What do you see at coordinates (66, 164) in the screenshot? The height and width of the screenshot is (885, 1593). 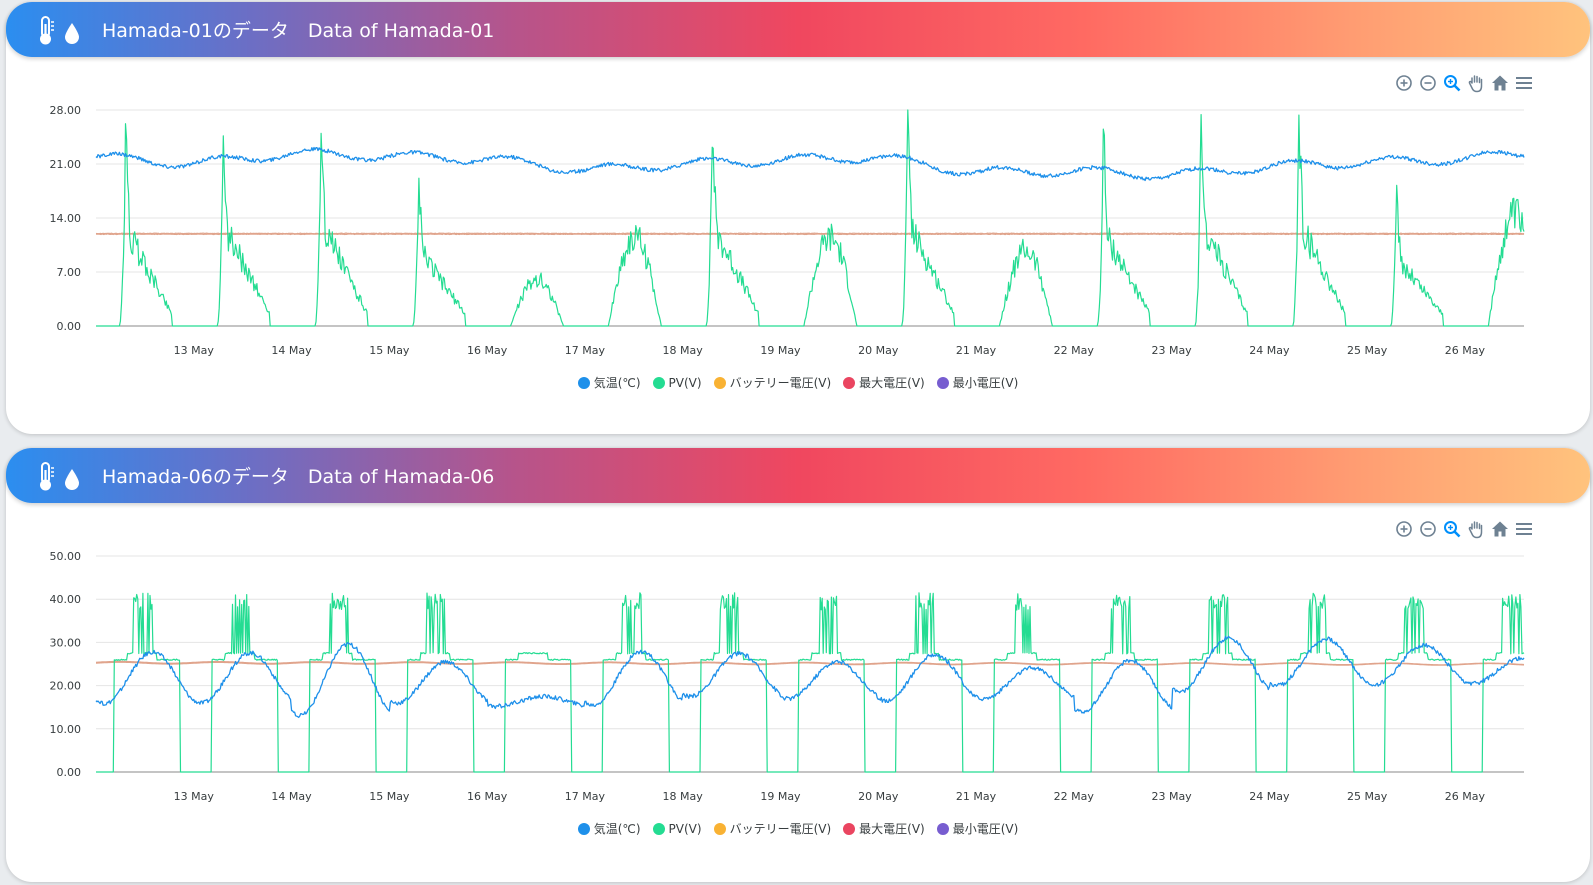 I see `y-tick-label: 21.00` at bounding box center [66, 164].